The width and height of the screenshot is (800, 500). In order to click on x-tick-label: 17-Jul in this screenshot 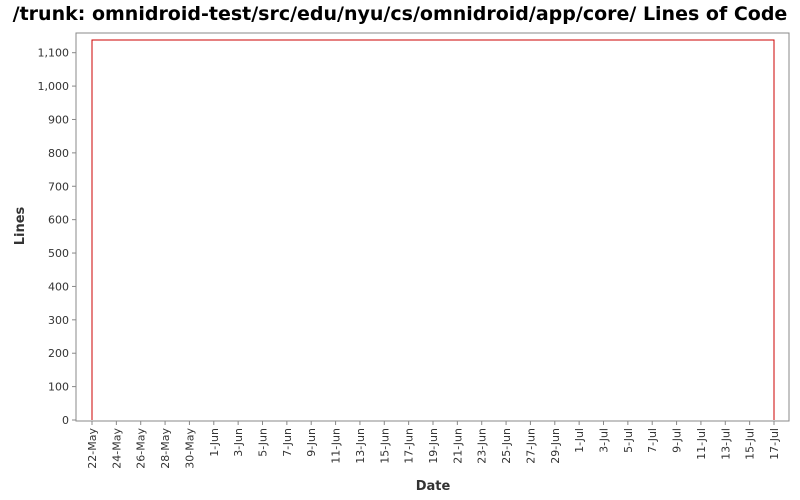, I will do `click(774, 444)`.